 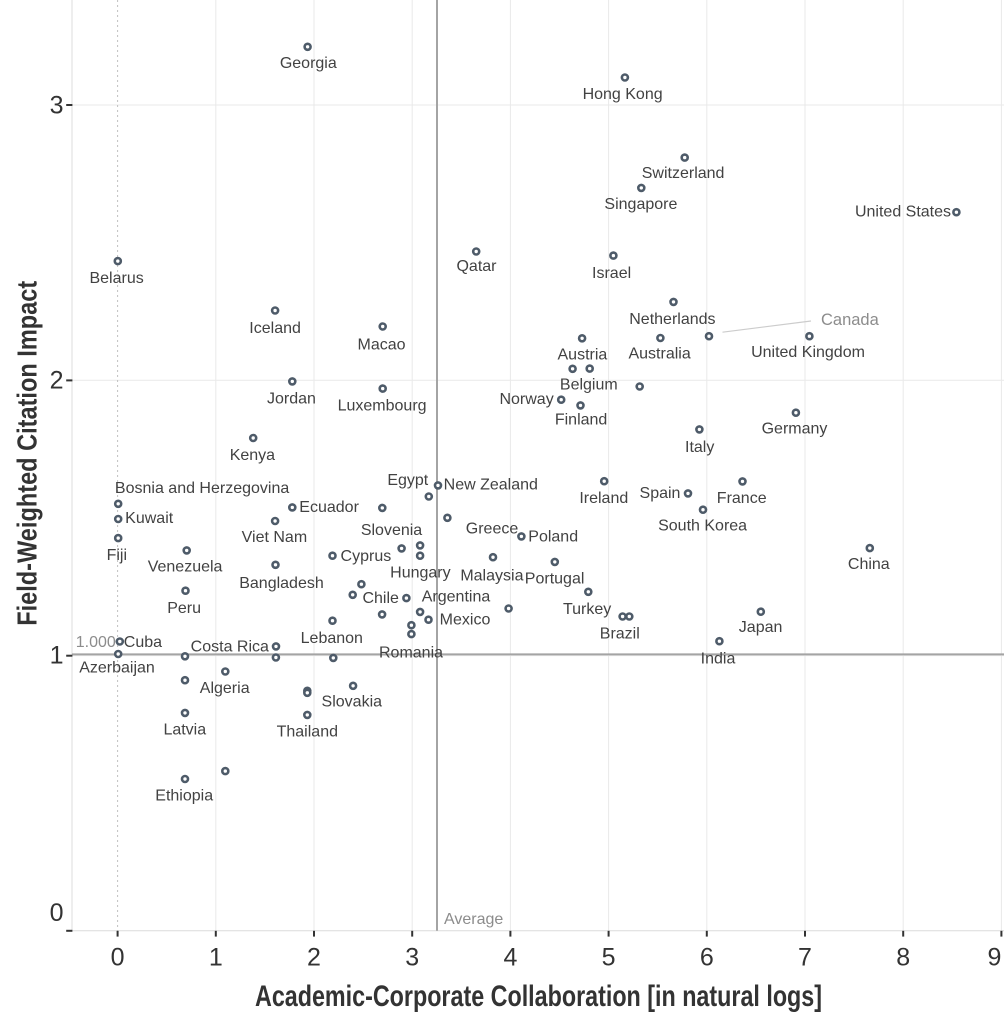 I want to click on svg-text: United States, so click(x=903, y=212).